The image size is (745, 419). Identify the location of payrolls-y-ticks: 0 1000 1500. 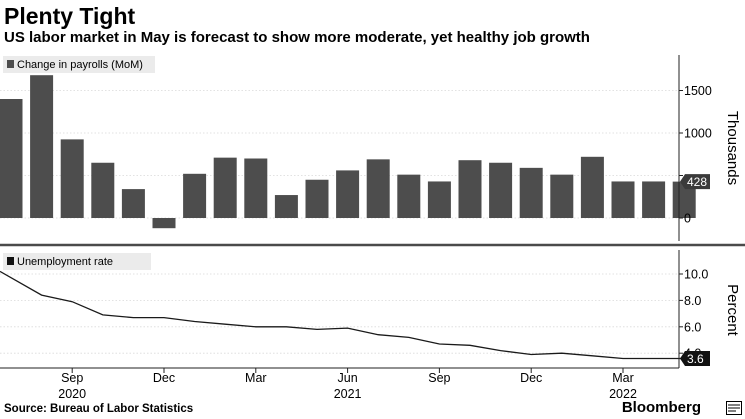
(695, 155).